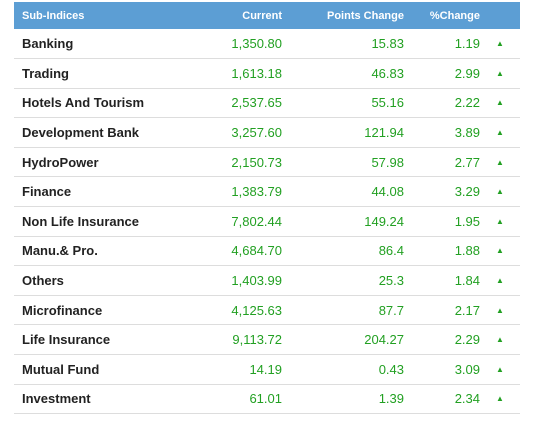 This screenshot has width=537, height=433. I want to click on points-change-value: 149.24, so click(384, 221).